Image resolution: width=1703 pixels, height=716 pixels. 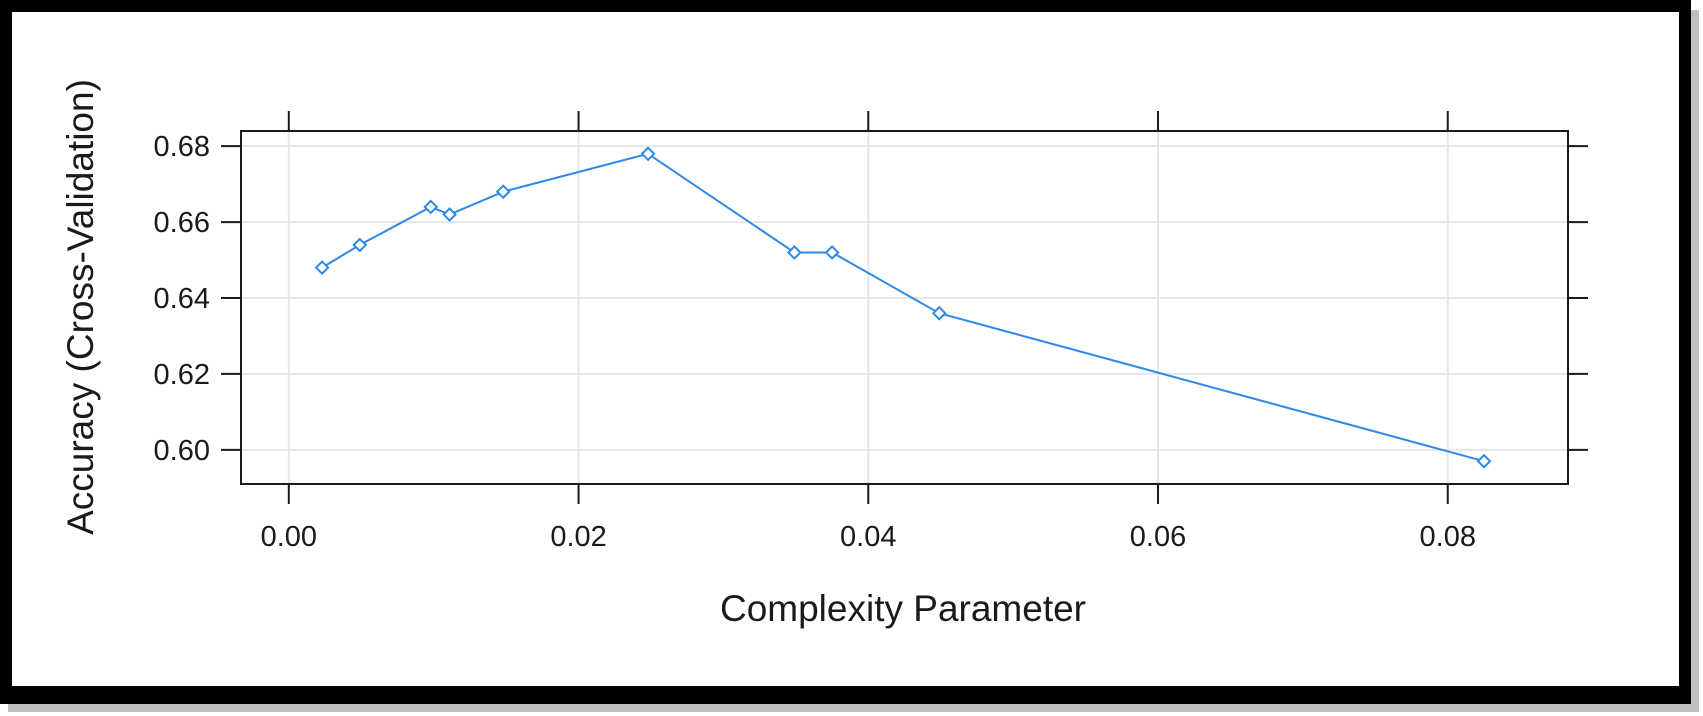 I want to click on y-tick-label: 0.66, so click(x=182, y=223).